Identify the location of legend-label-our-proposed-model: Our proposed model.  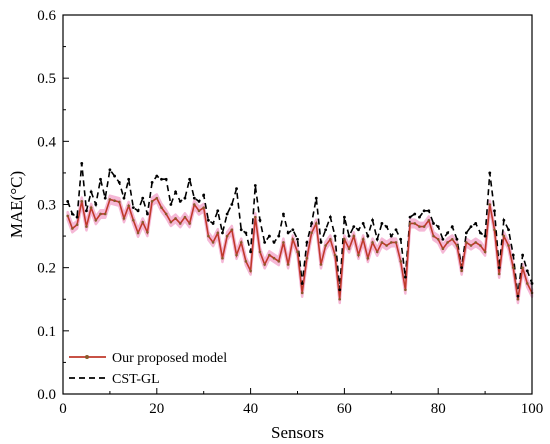
(169, 358).